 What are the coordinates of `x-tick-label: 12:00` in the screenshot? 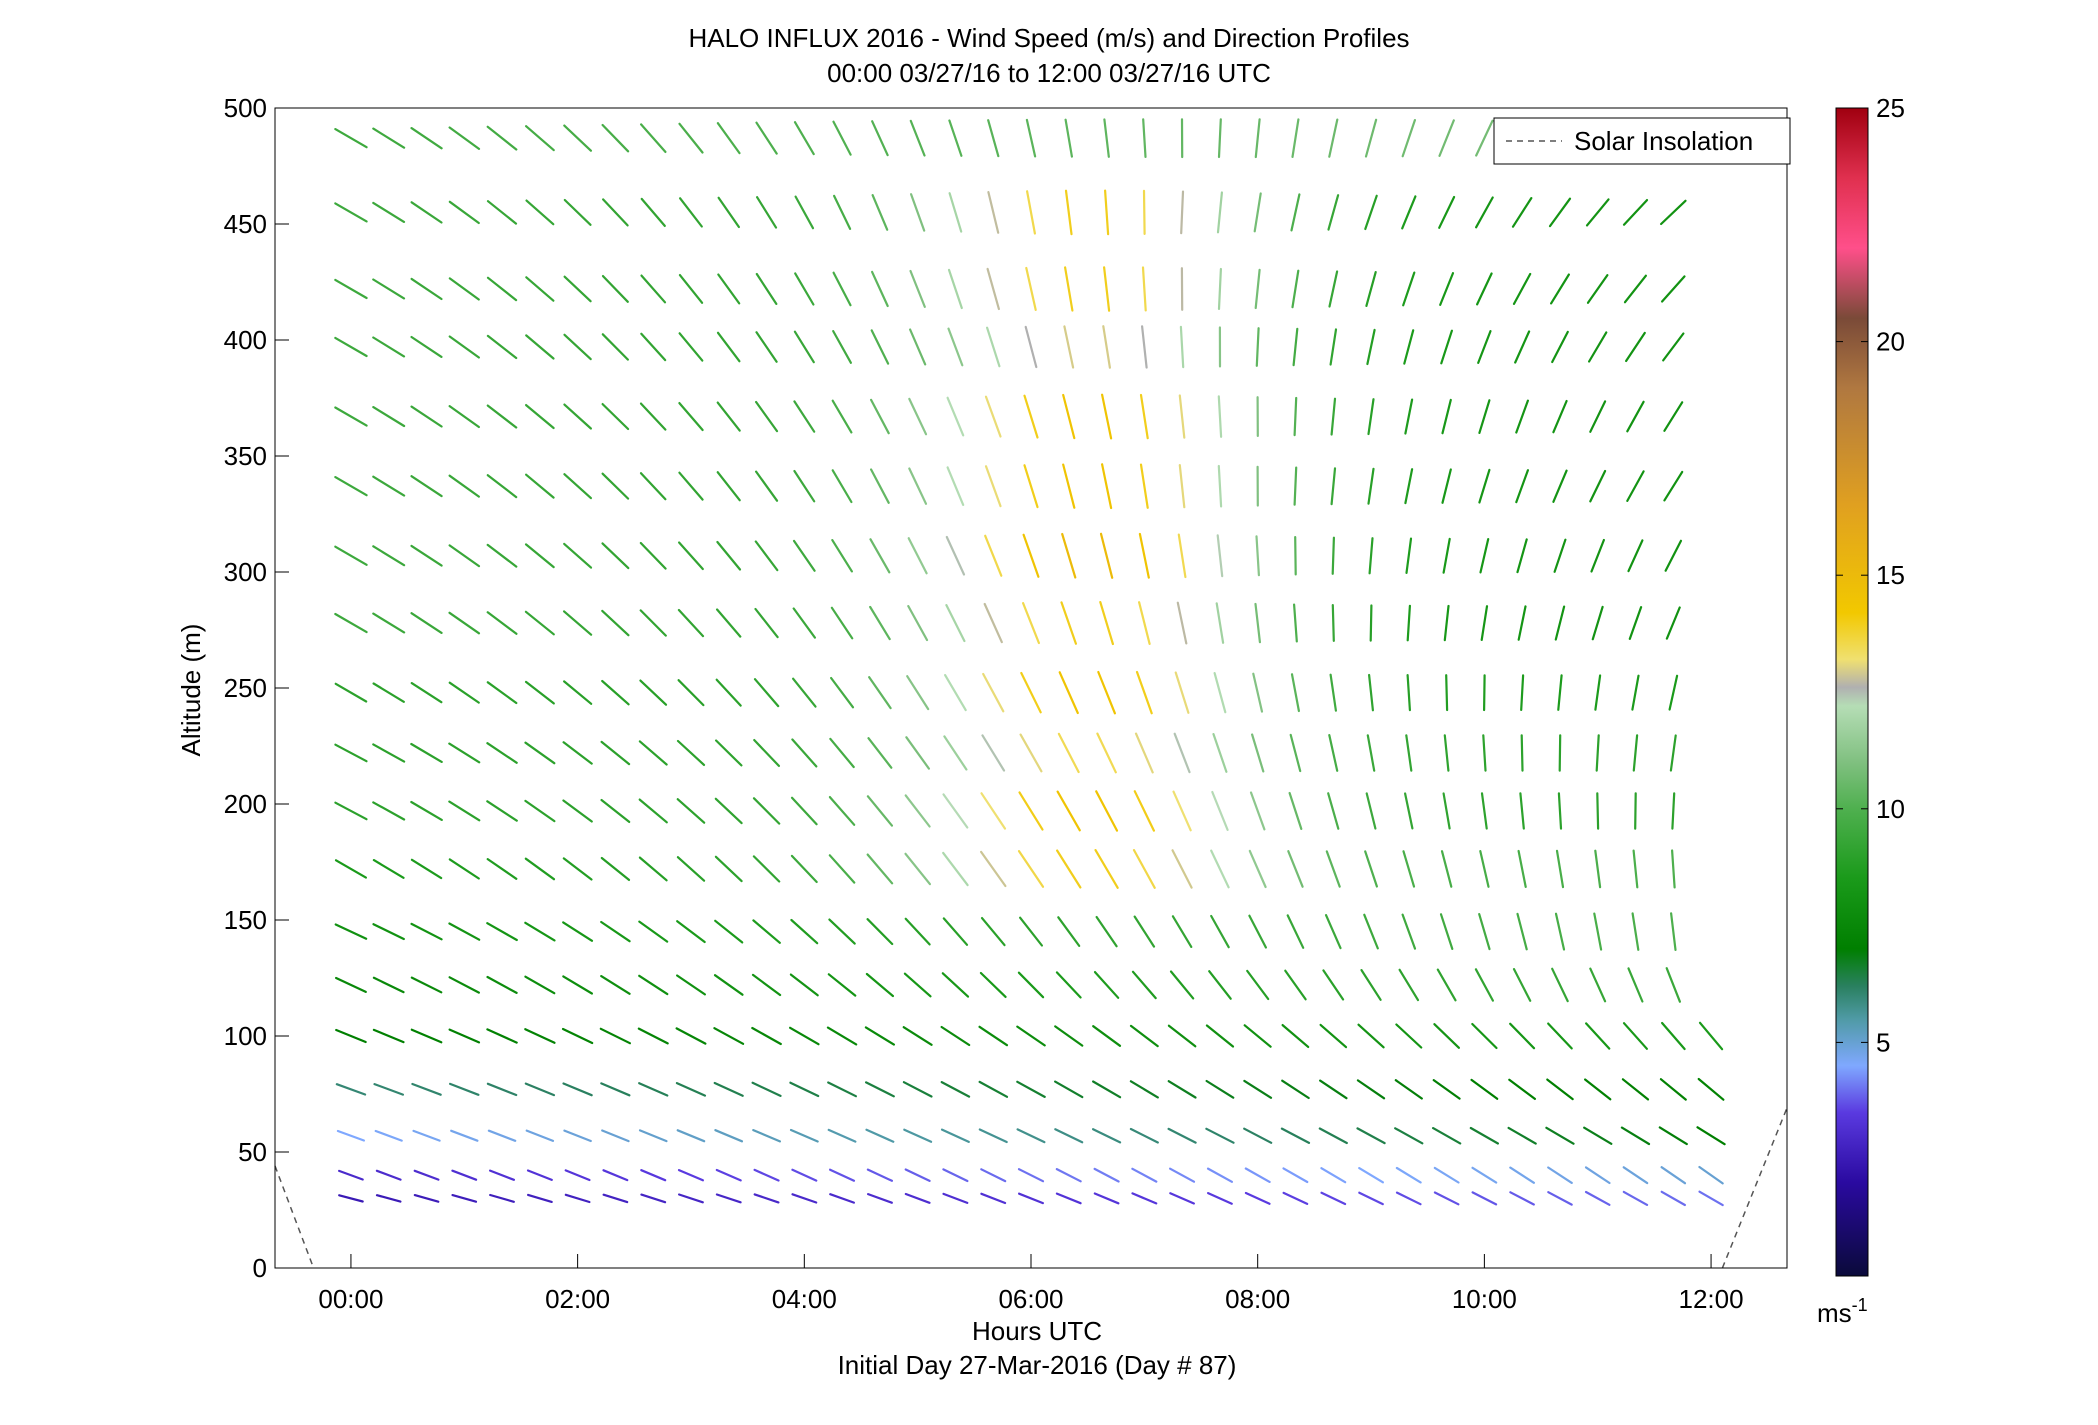 It's located at (1711, 1299).